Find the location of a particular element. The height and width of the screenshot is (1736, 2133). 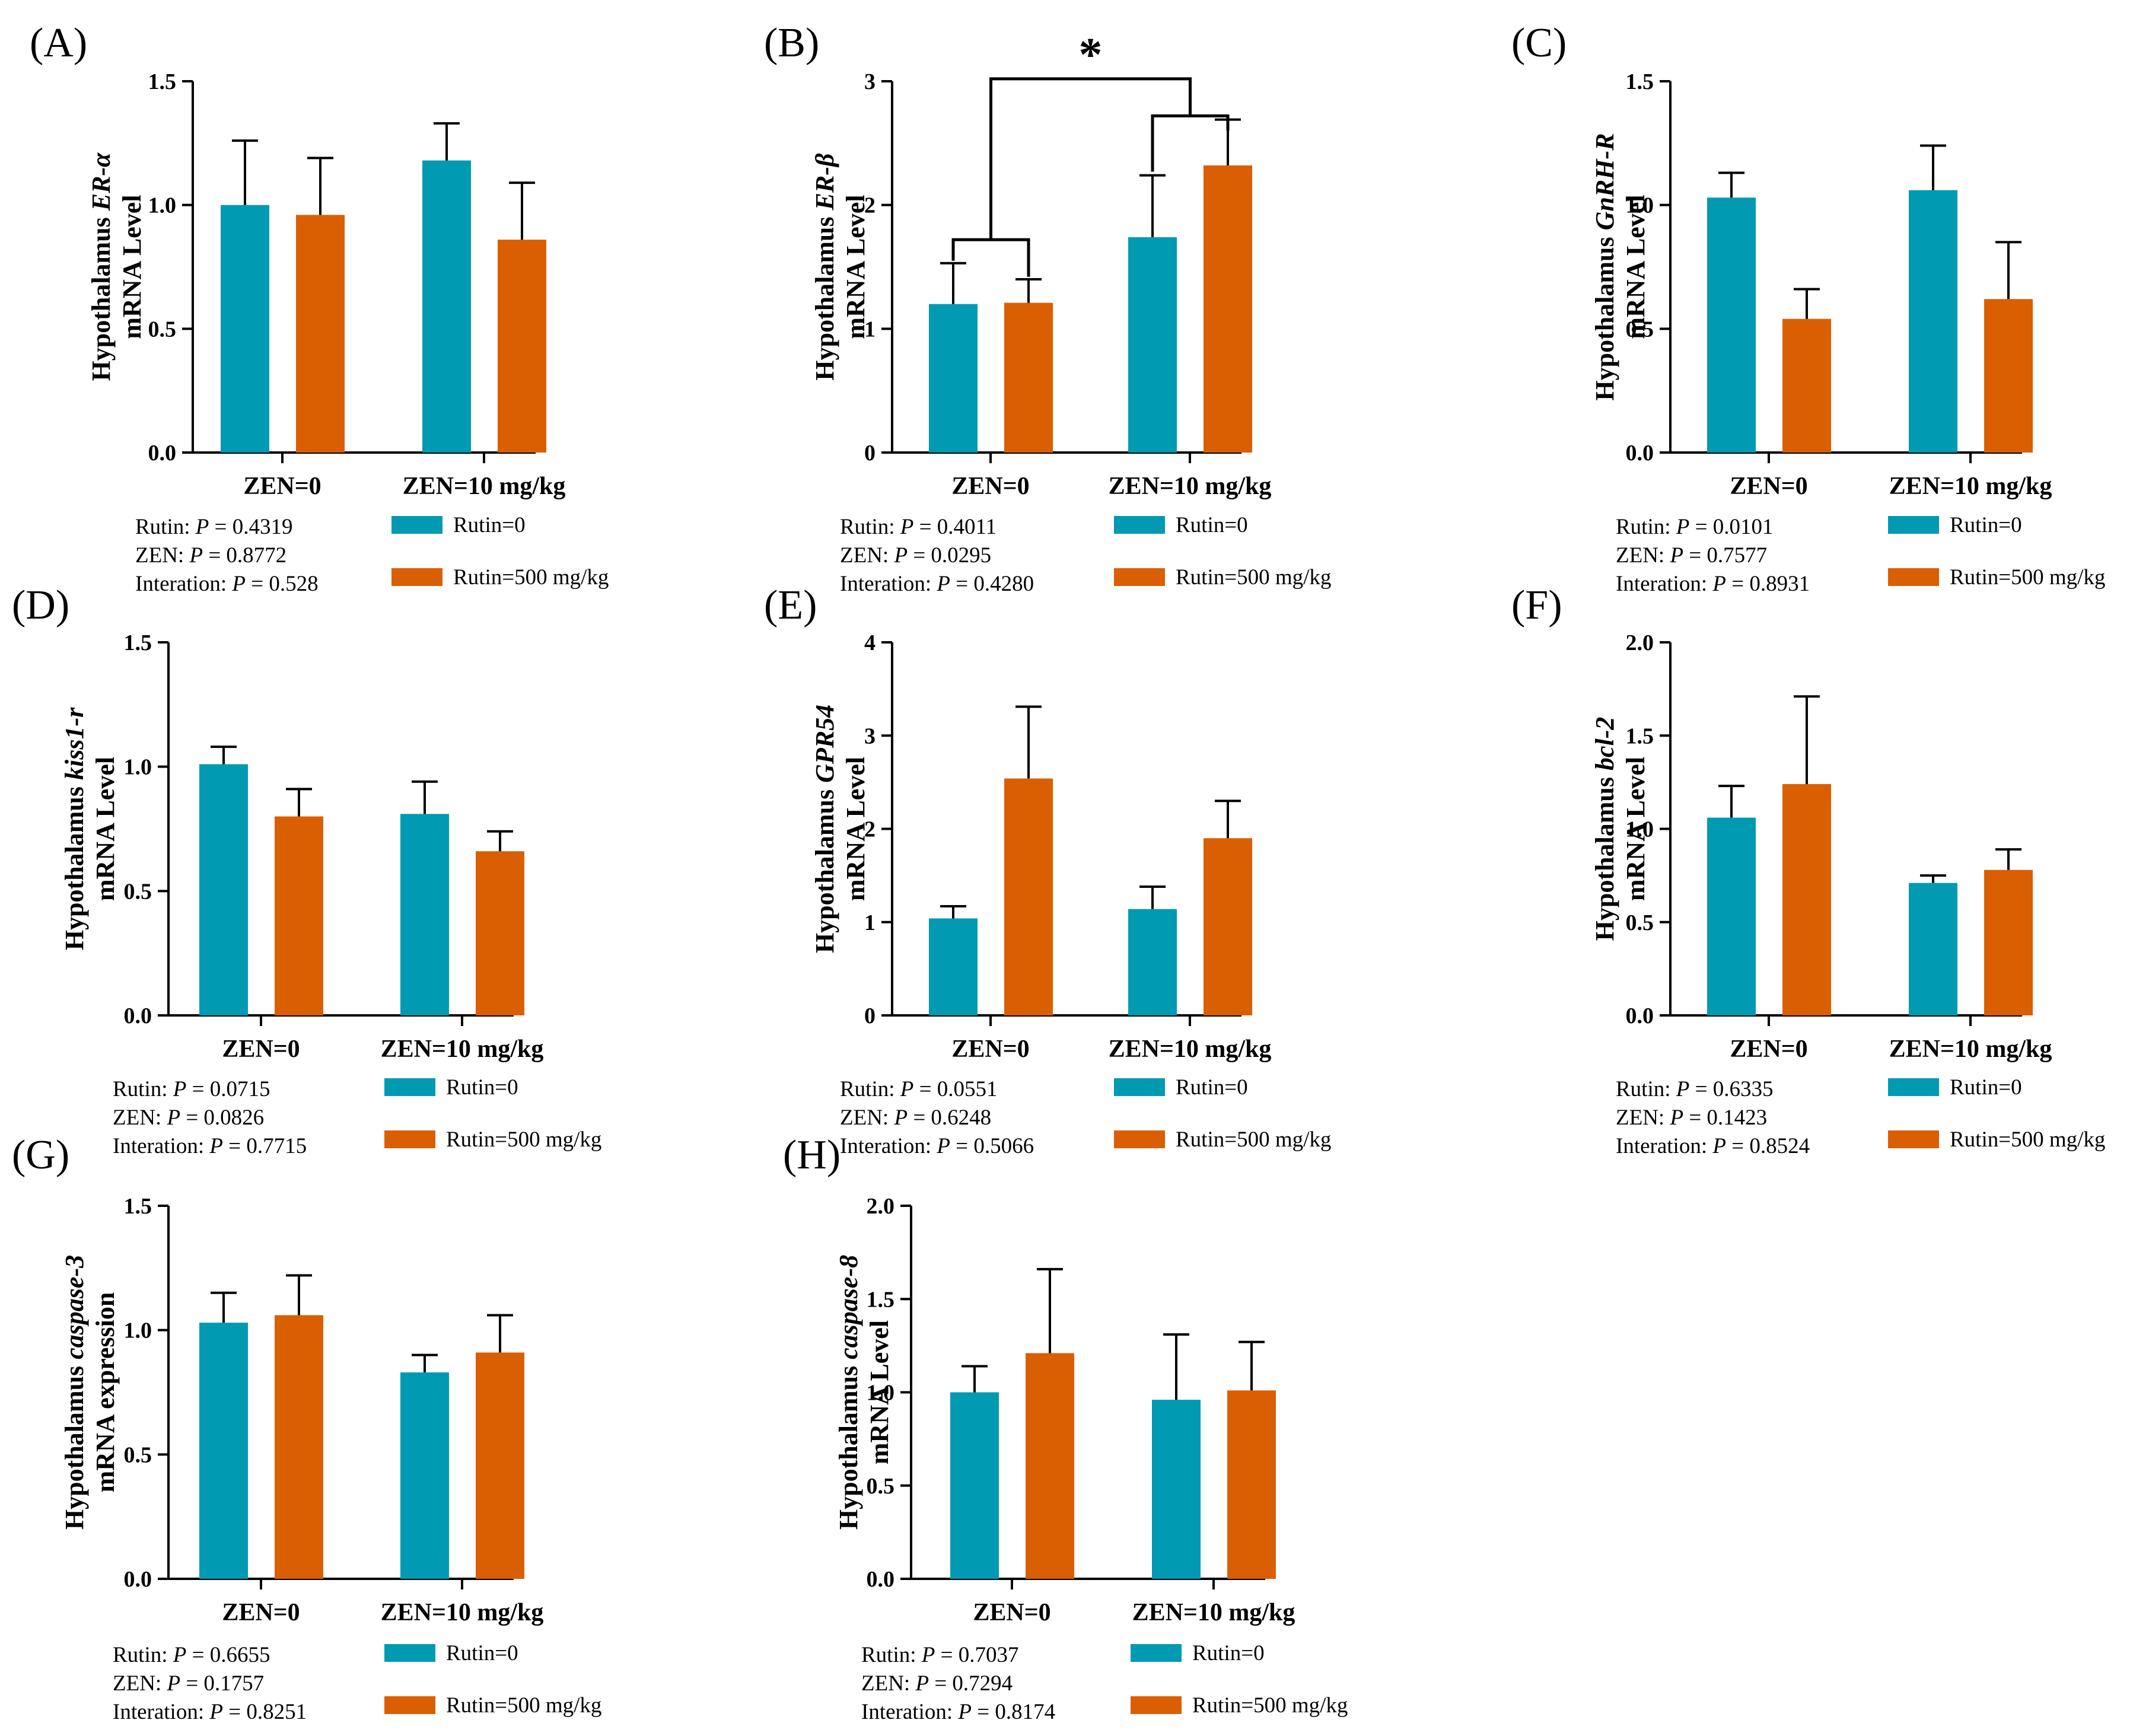

y-tick-label: 2 is located at coordinates (870, 829).